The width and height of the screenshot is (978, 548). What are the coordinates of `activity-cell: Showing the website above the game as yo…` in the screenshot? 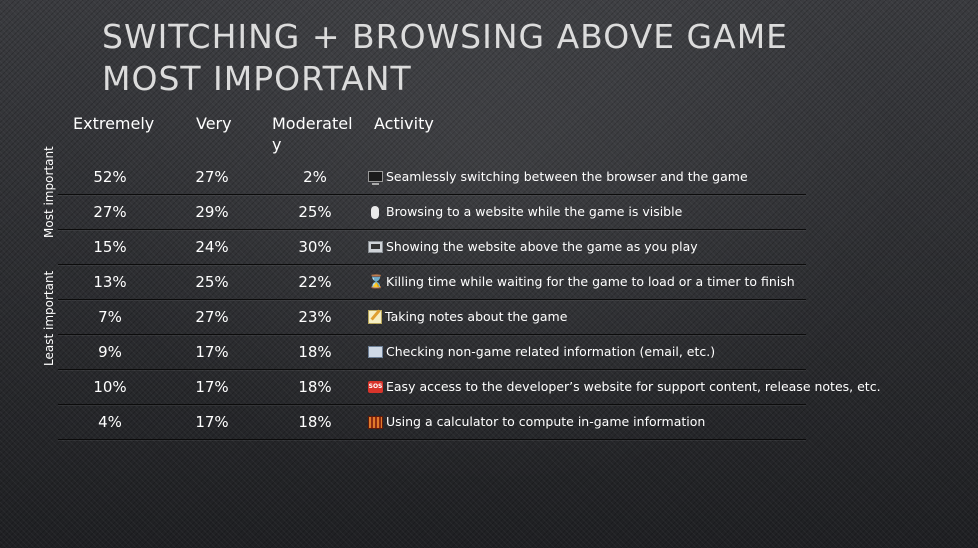 It's located at (533, 247).